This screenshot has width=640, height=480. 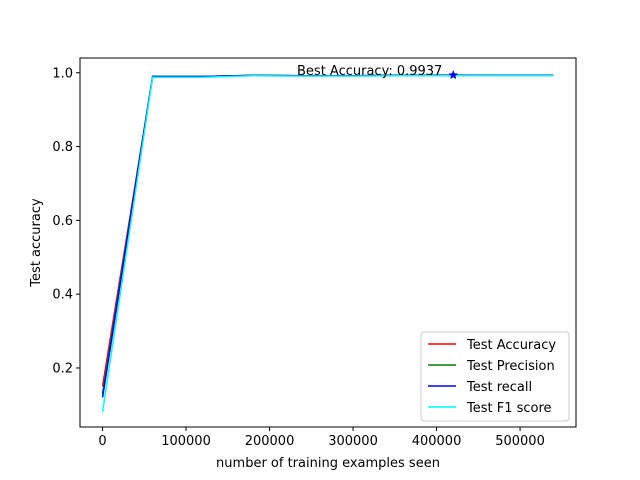 What do you see at coordinates (511, 345) in the screenshot?
I see `legend-label-0: Test Accuracy` at bounding box center [511, 345].